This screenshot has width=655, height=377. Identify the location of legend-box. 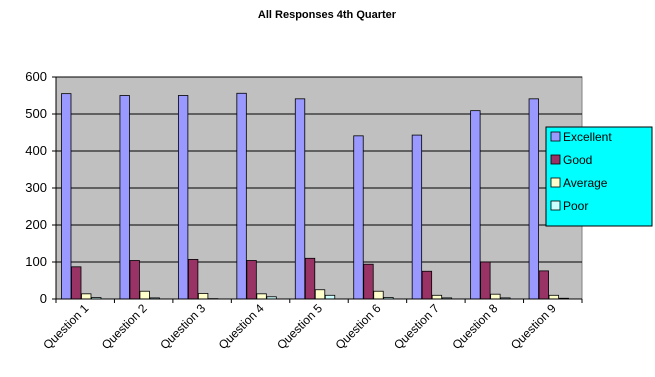
(599, 176).